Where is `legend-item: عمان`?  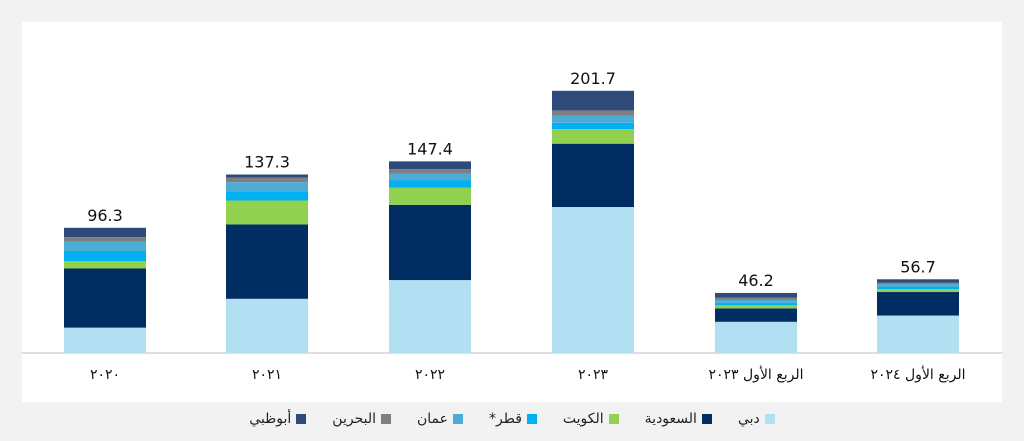
legend-item: عمان is located at coordinates (440, 419).